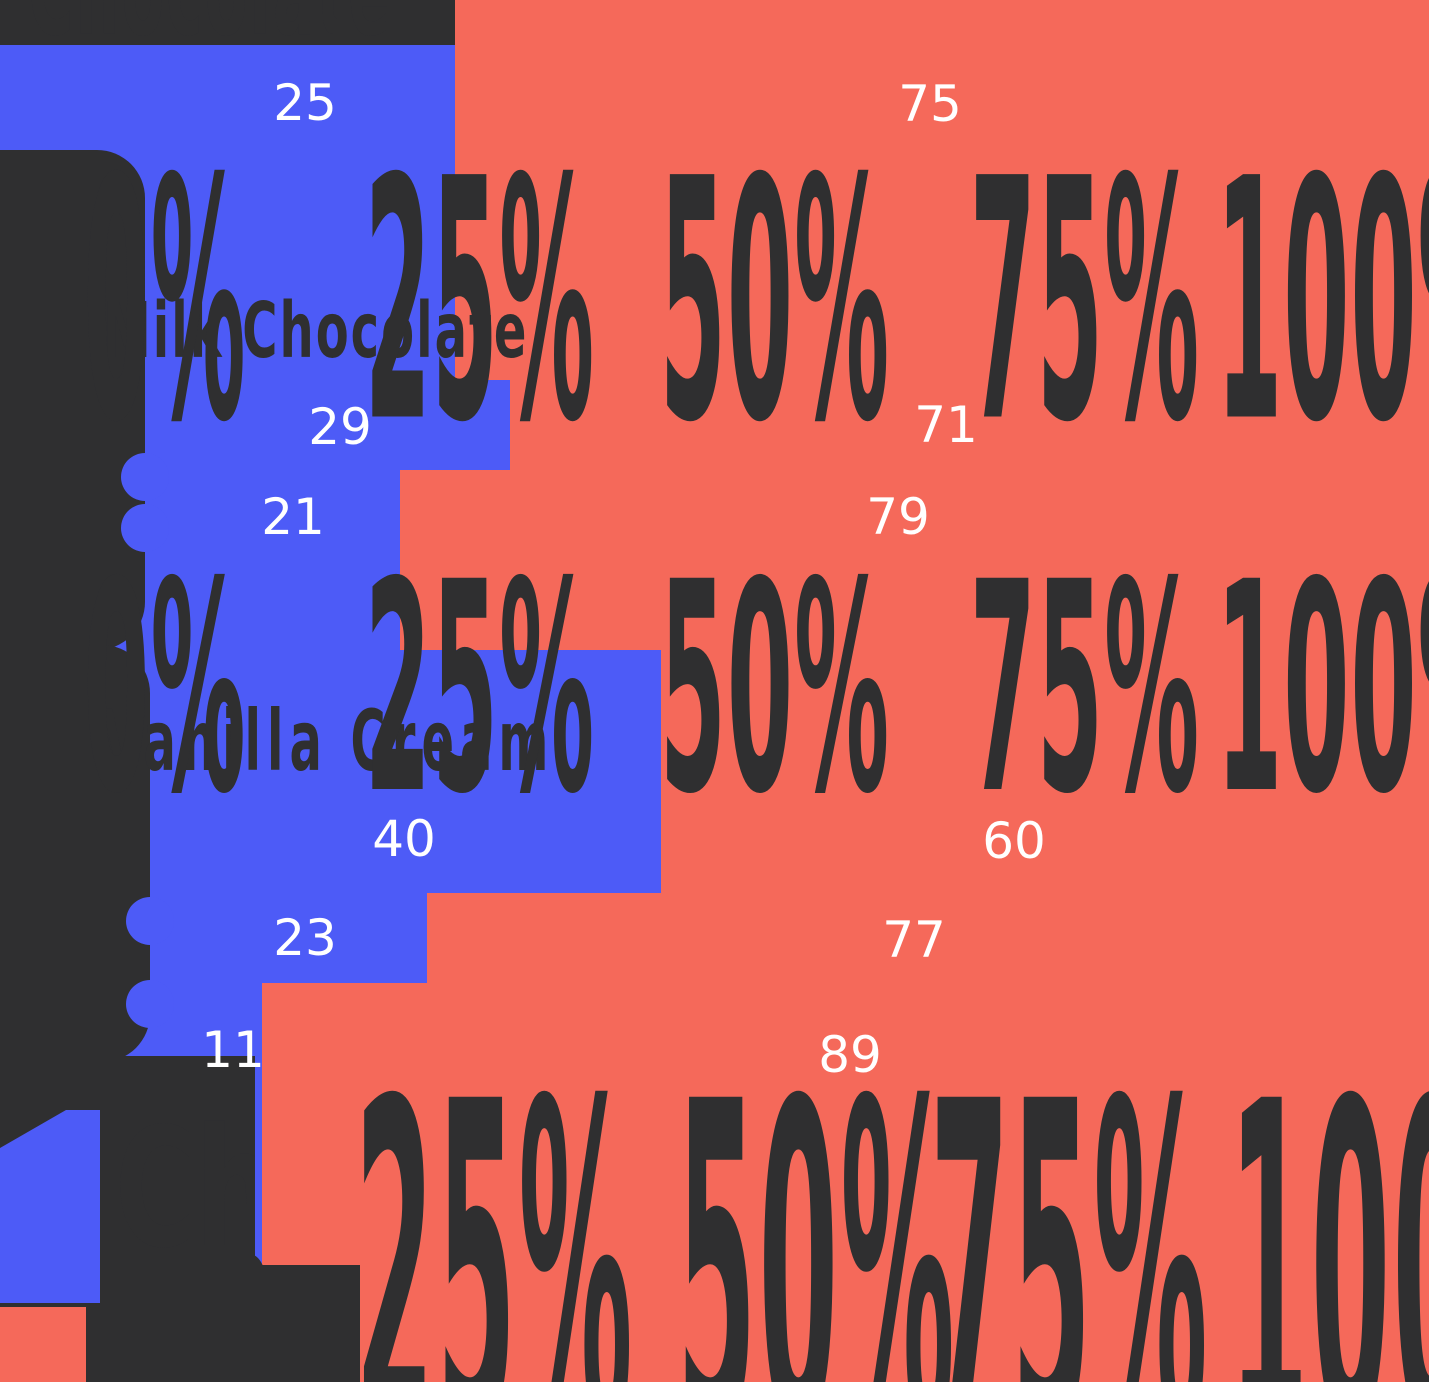  What do you see at coordinates (293, 517) in the screenshot?
I see `bar-value-label: 21` at bounding box center [293, 517].